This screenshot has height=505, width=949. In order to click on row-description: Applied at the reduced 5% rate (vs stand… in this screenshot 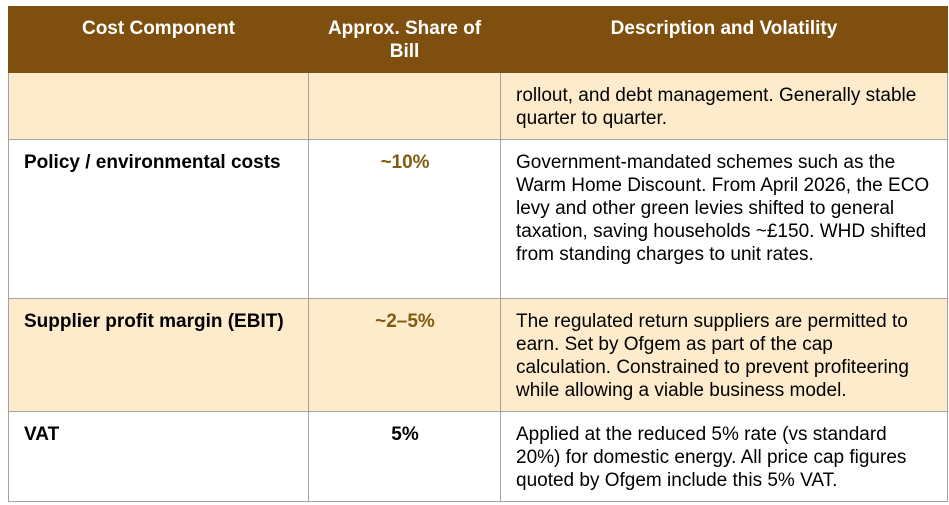, I will do `click(724, 456)`.